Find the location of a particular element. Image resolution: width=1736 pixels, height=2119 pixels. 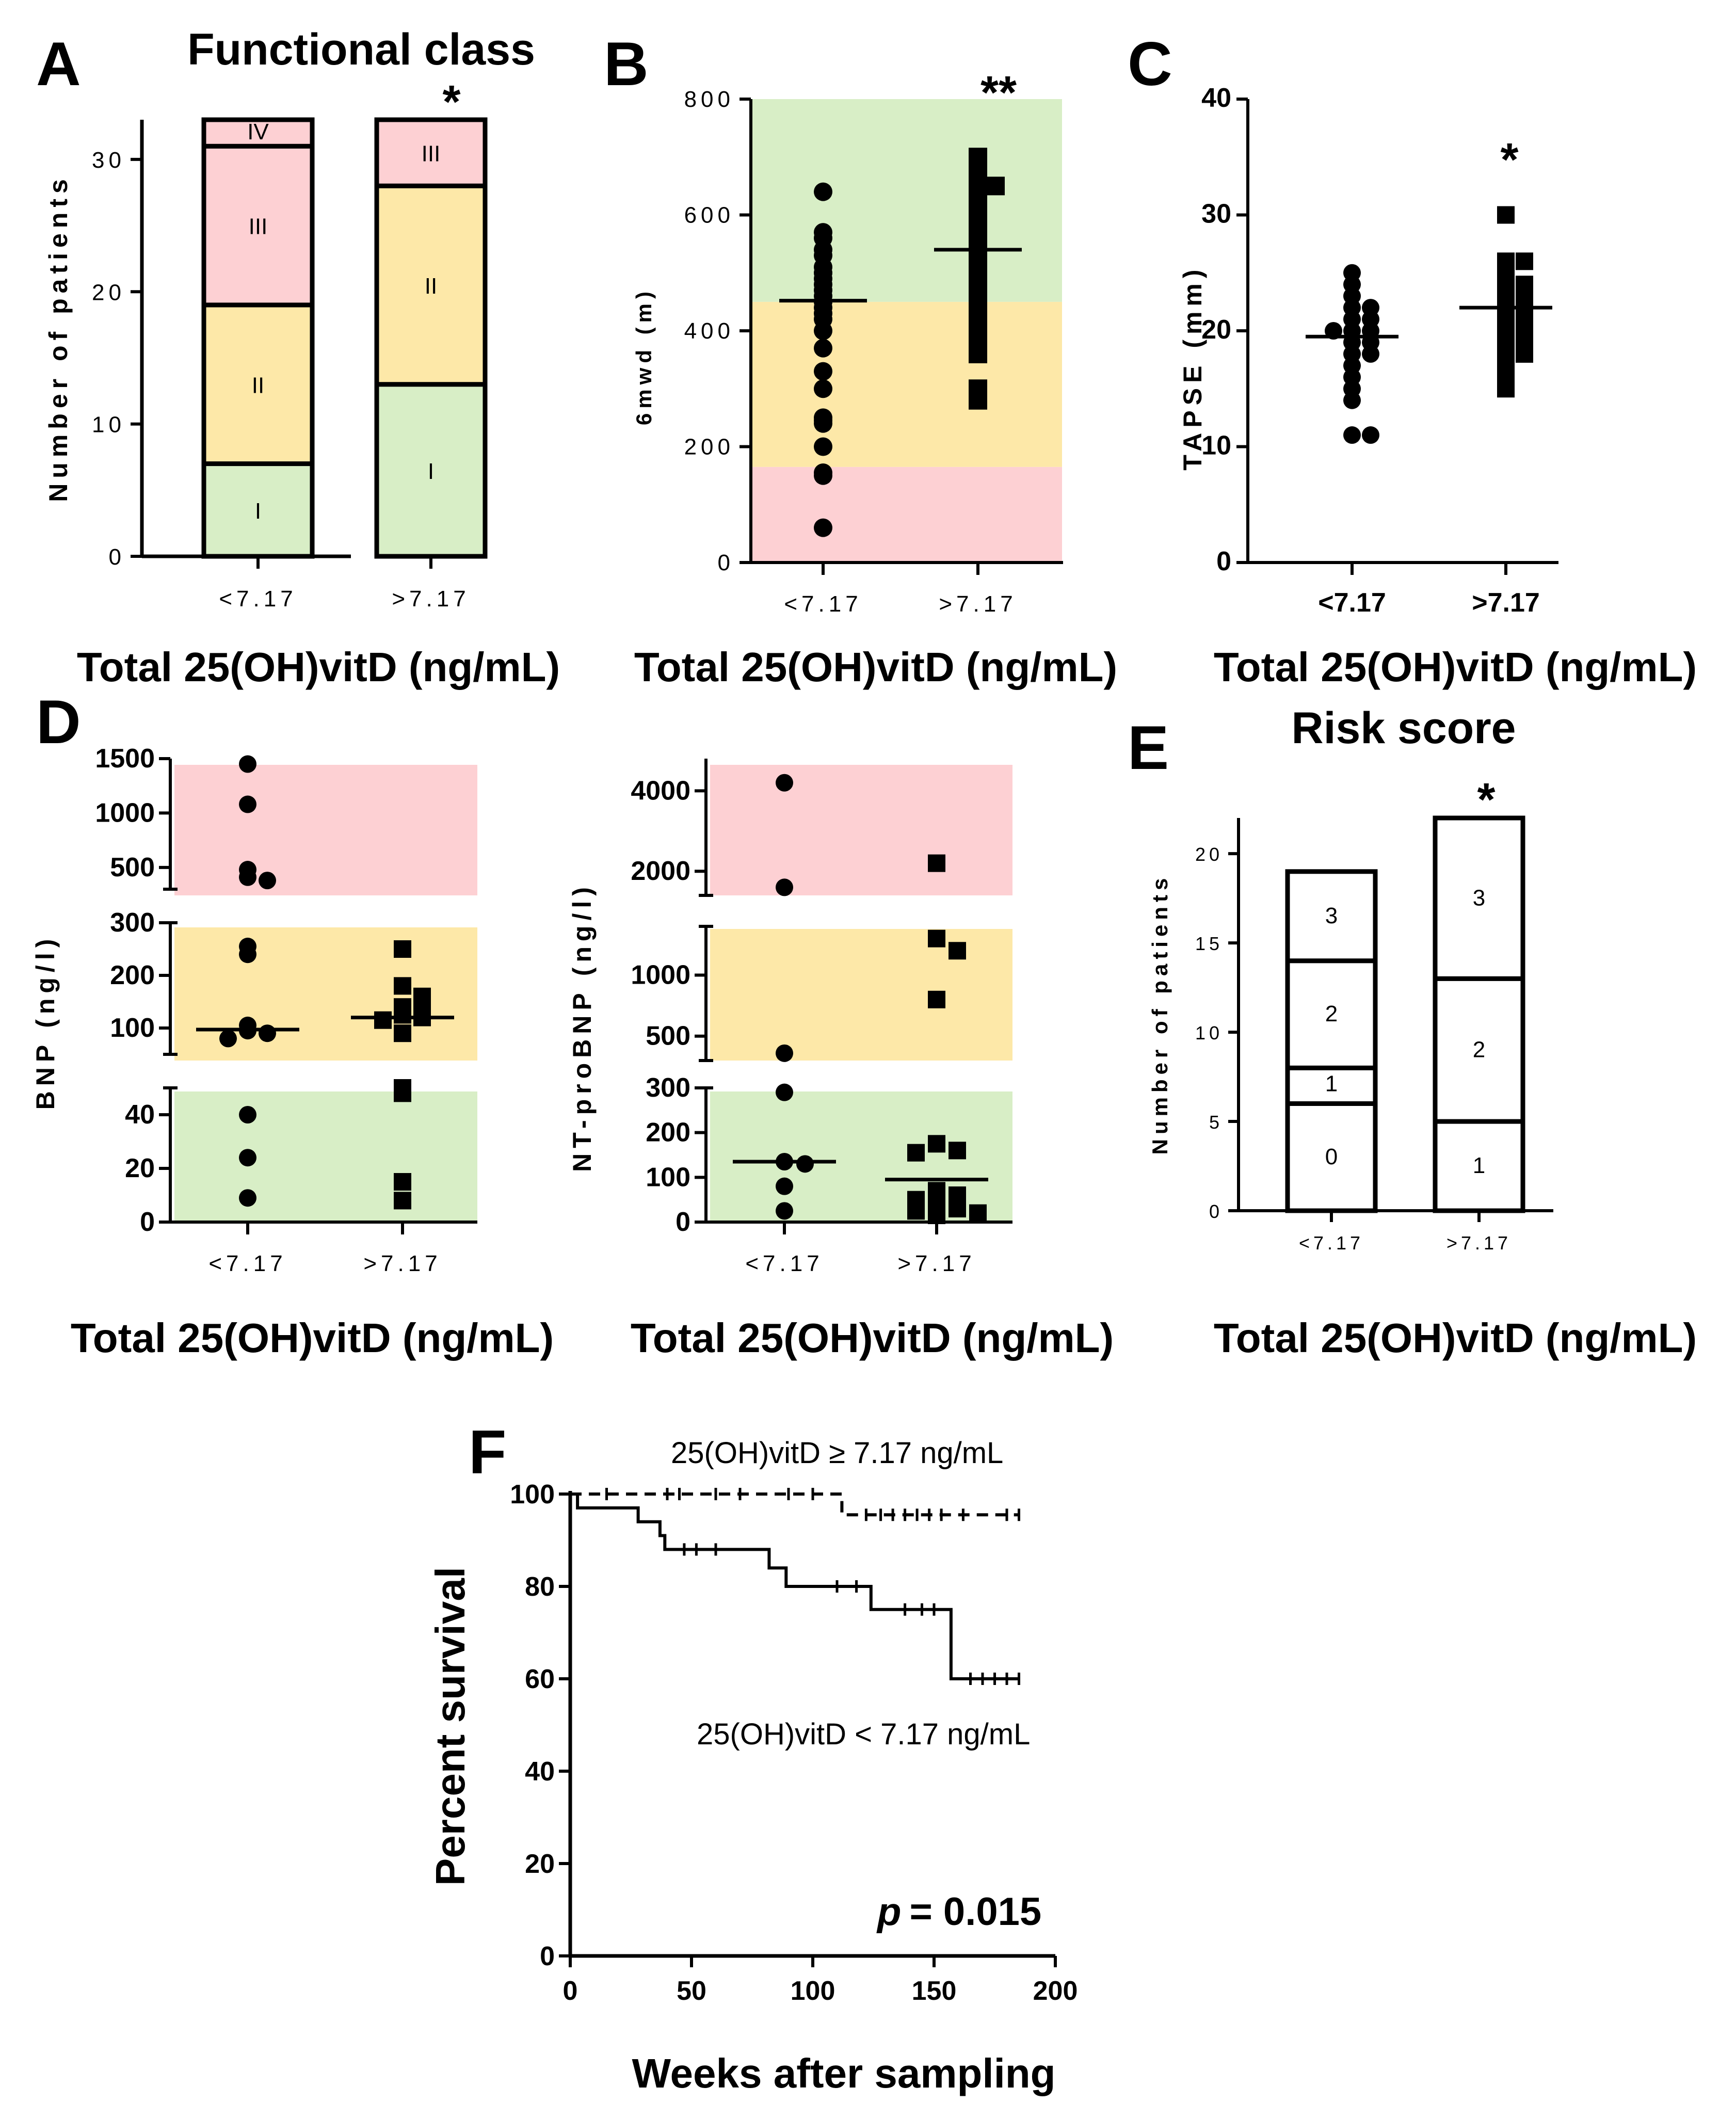

panel-e-segment-label: 0 is located at coordinates (1331, 1156).